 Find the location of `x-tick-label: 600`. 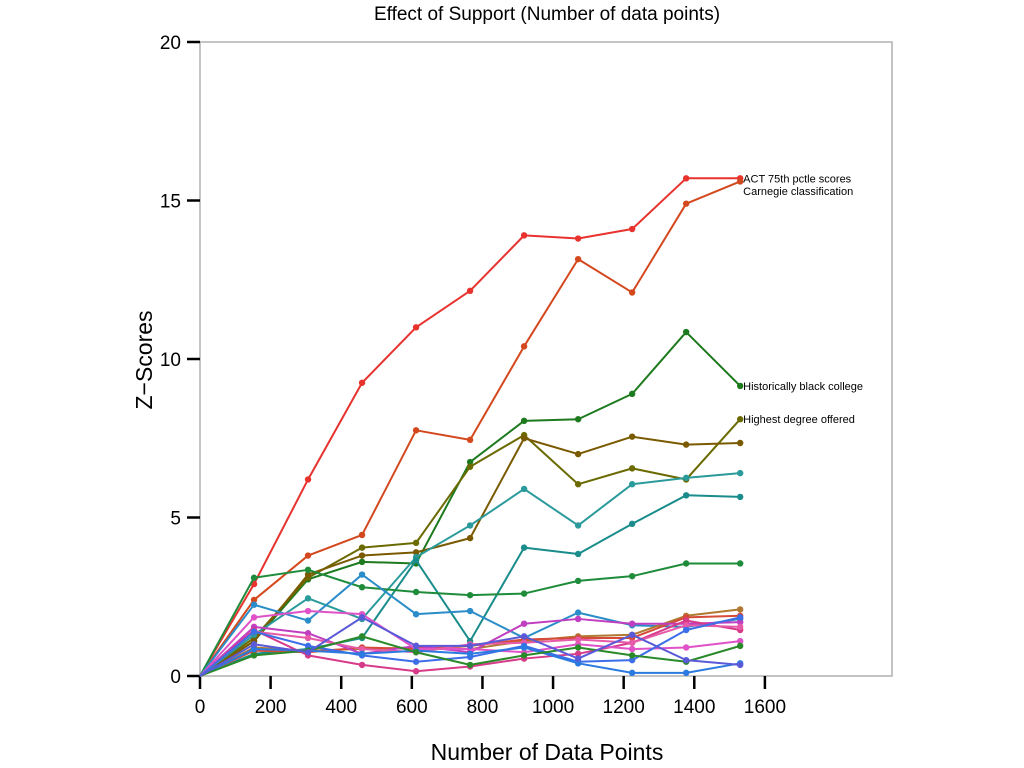

x-tick-label: 600 is located at coordinates (412, 707).